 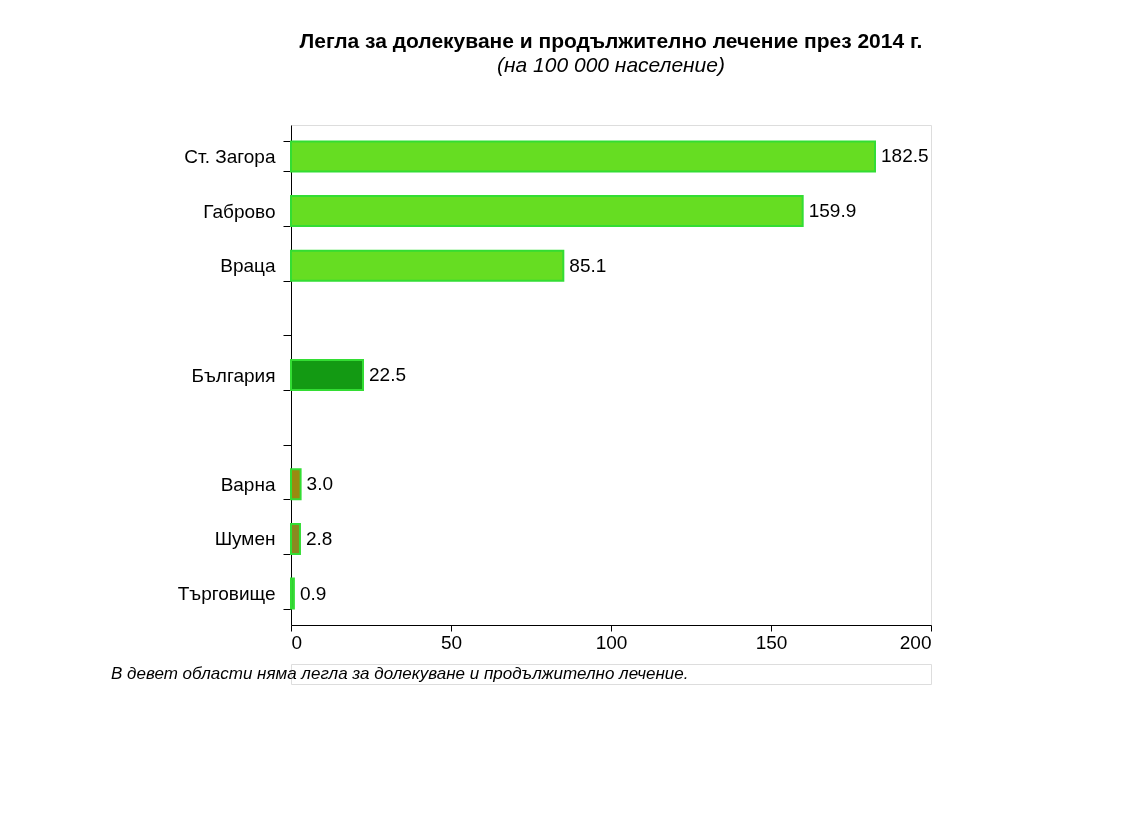 I want to click on data-label: 2.8, so click(x=319, y=538).